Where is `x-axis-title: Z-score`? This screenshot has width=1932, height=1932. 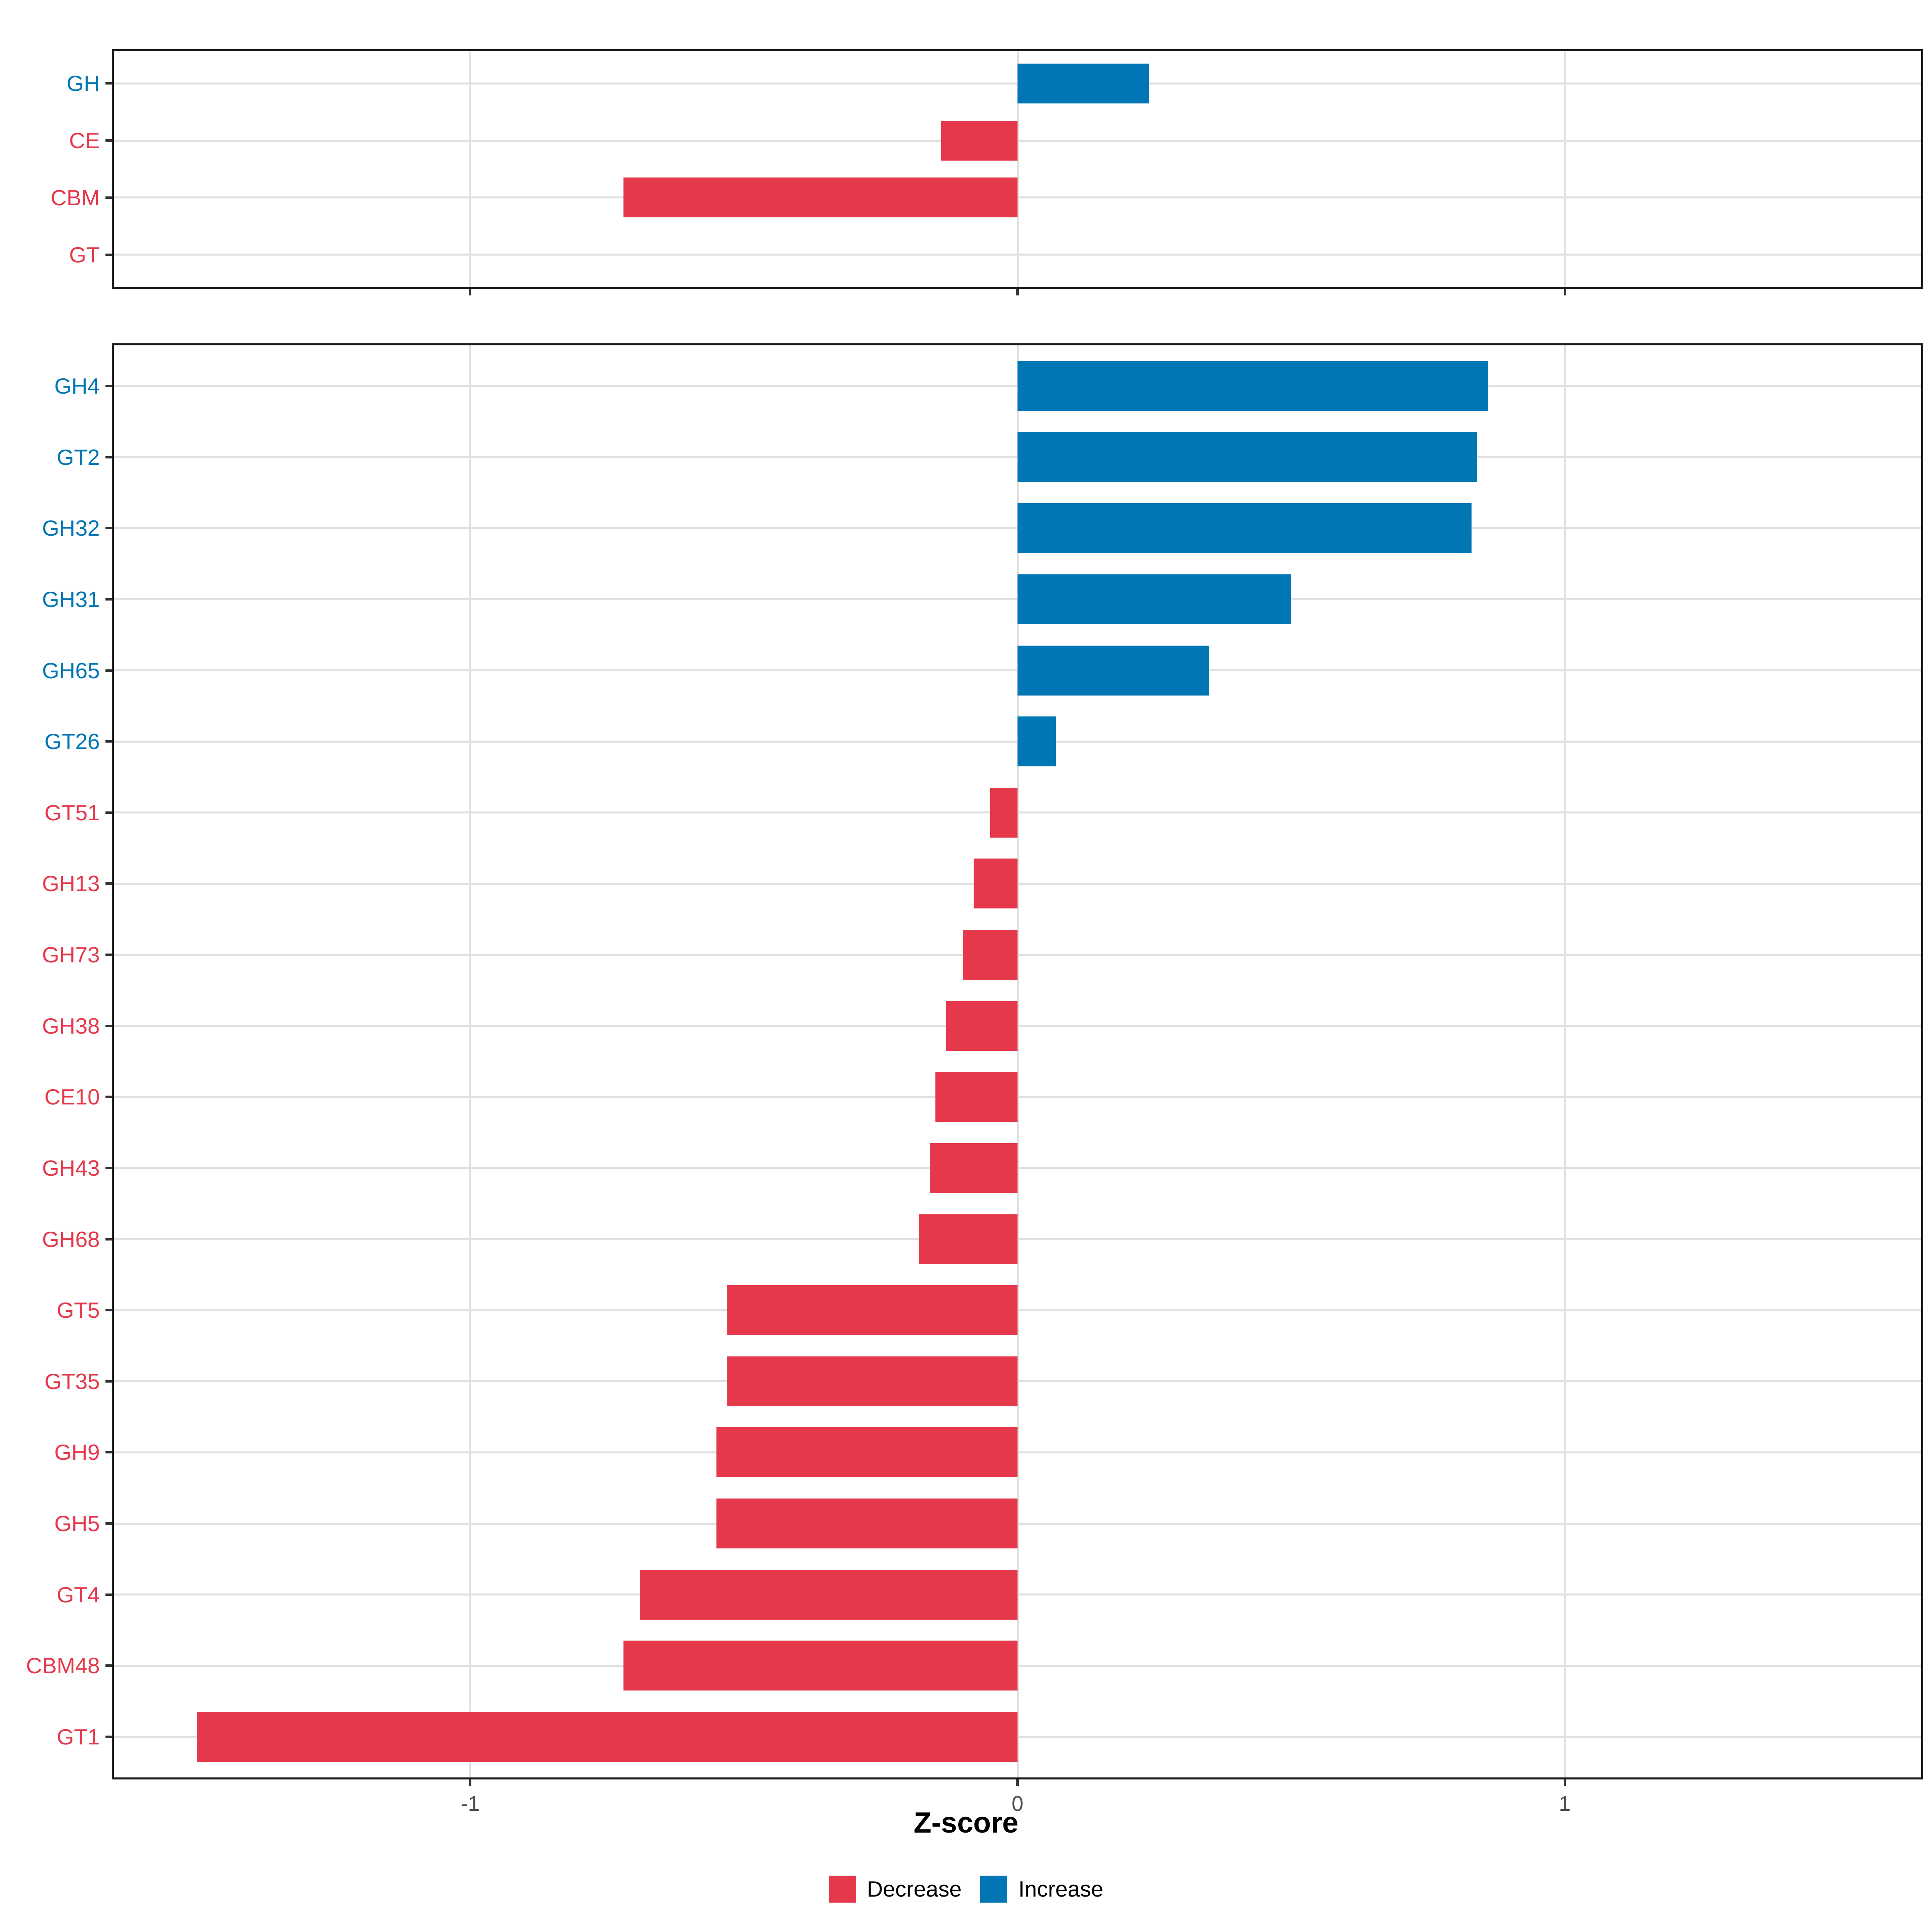 x-axis-title: Z-score is located at coordinates (966, 1823).